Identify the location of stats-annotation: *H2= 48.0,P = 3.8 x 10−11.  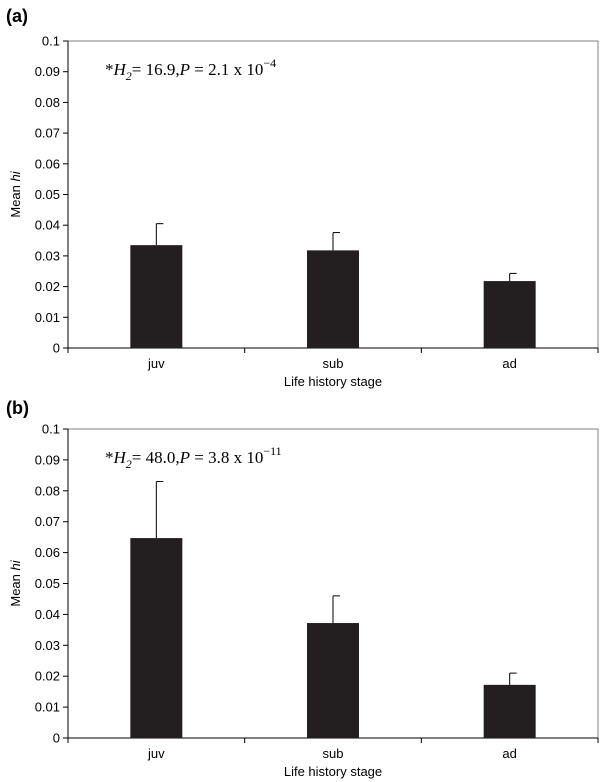
(193, 457).